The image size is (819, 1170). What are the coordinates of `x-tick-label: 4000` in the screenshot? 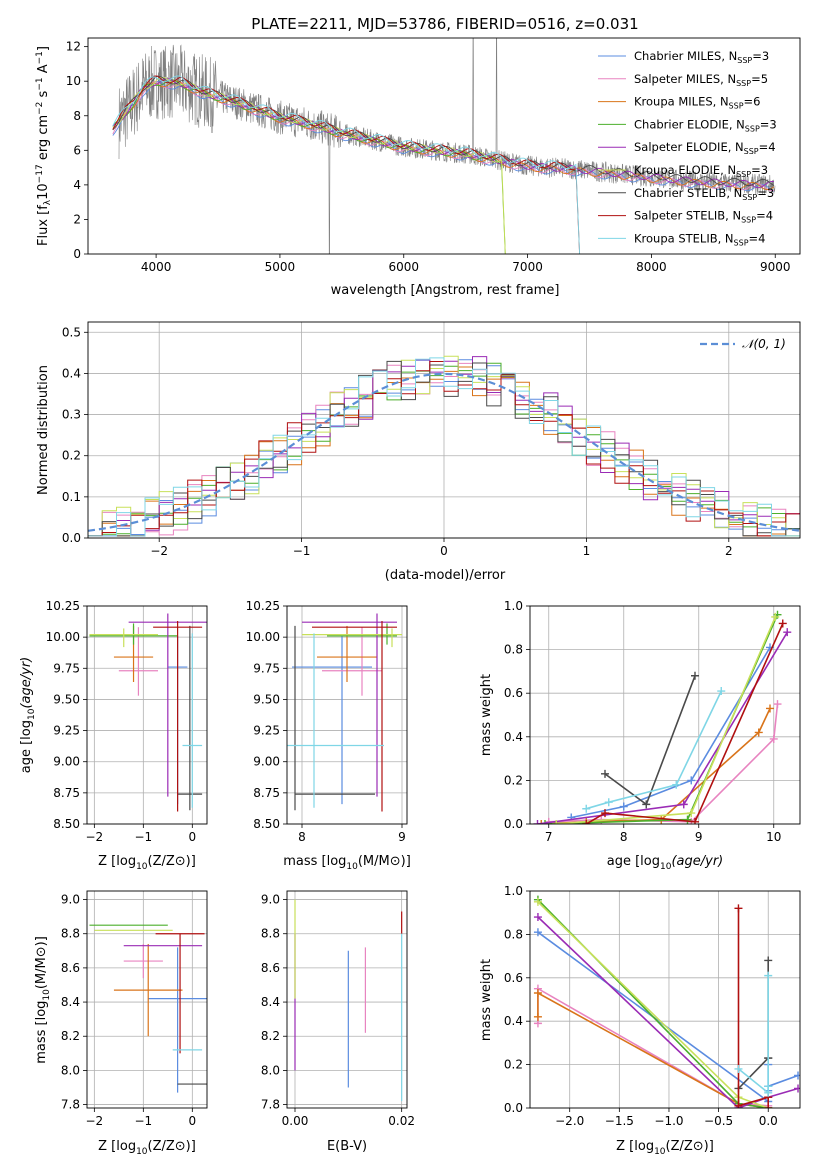 It's located at (156, 267).